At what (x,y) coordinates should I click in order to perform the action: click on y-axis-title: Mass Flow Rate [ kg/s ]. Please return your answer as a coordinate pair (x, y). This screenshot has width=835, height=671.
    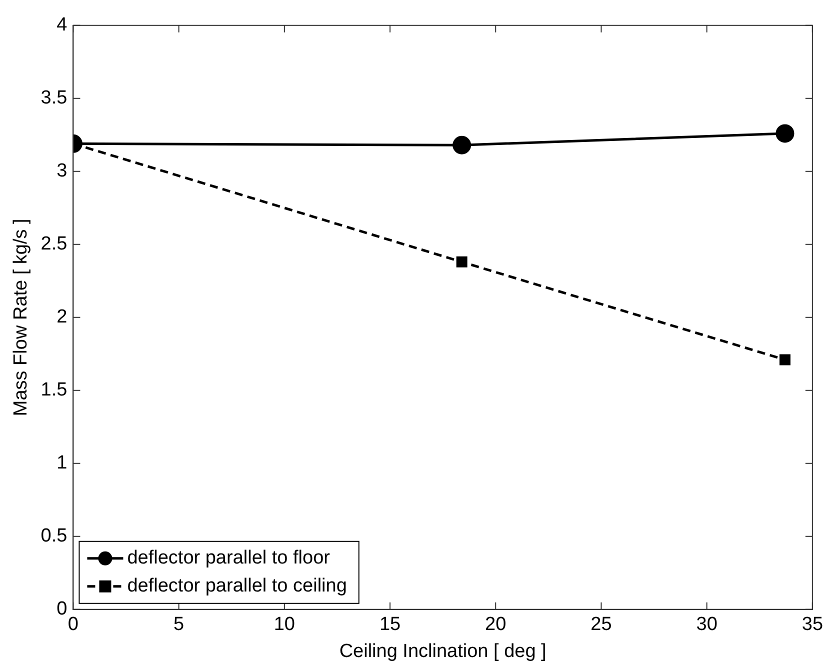
    Looking at the image, I should click on (21, 317).